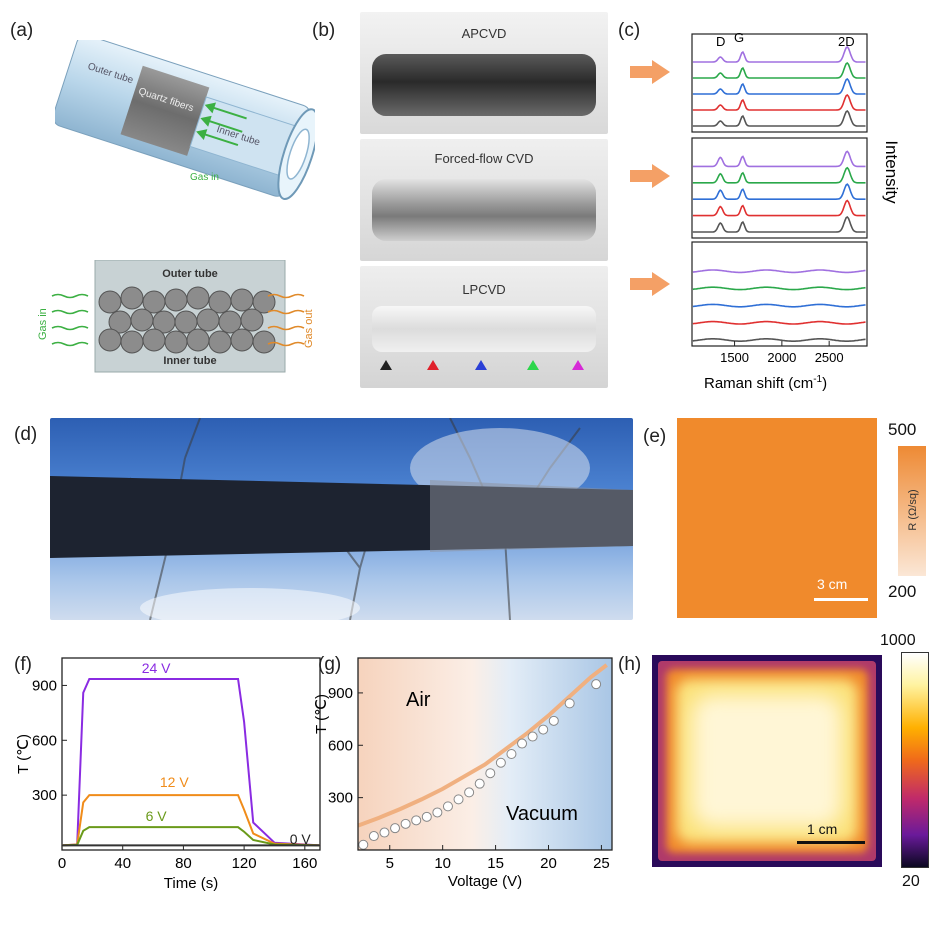 The image size is (930, 926). I want to click on panel-label-d: (d), so click(26, 434).